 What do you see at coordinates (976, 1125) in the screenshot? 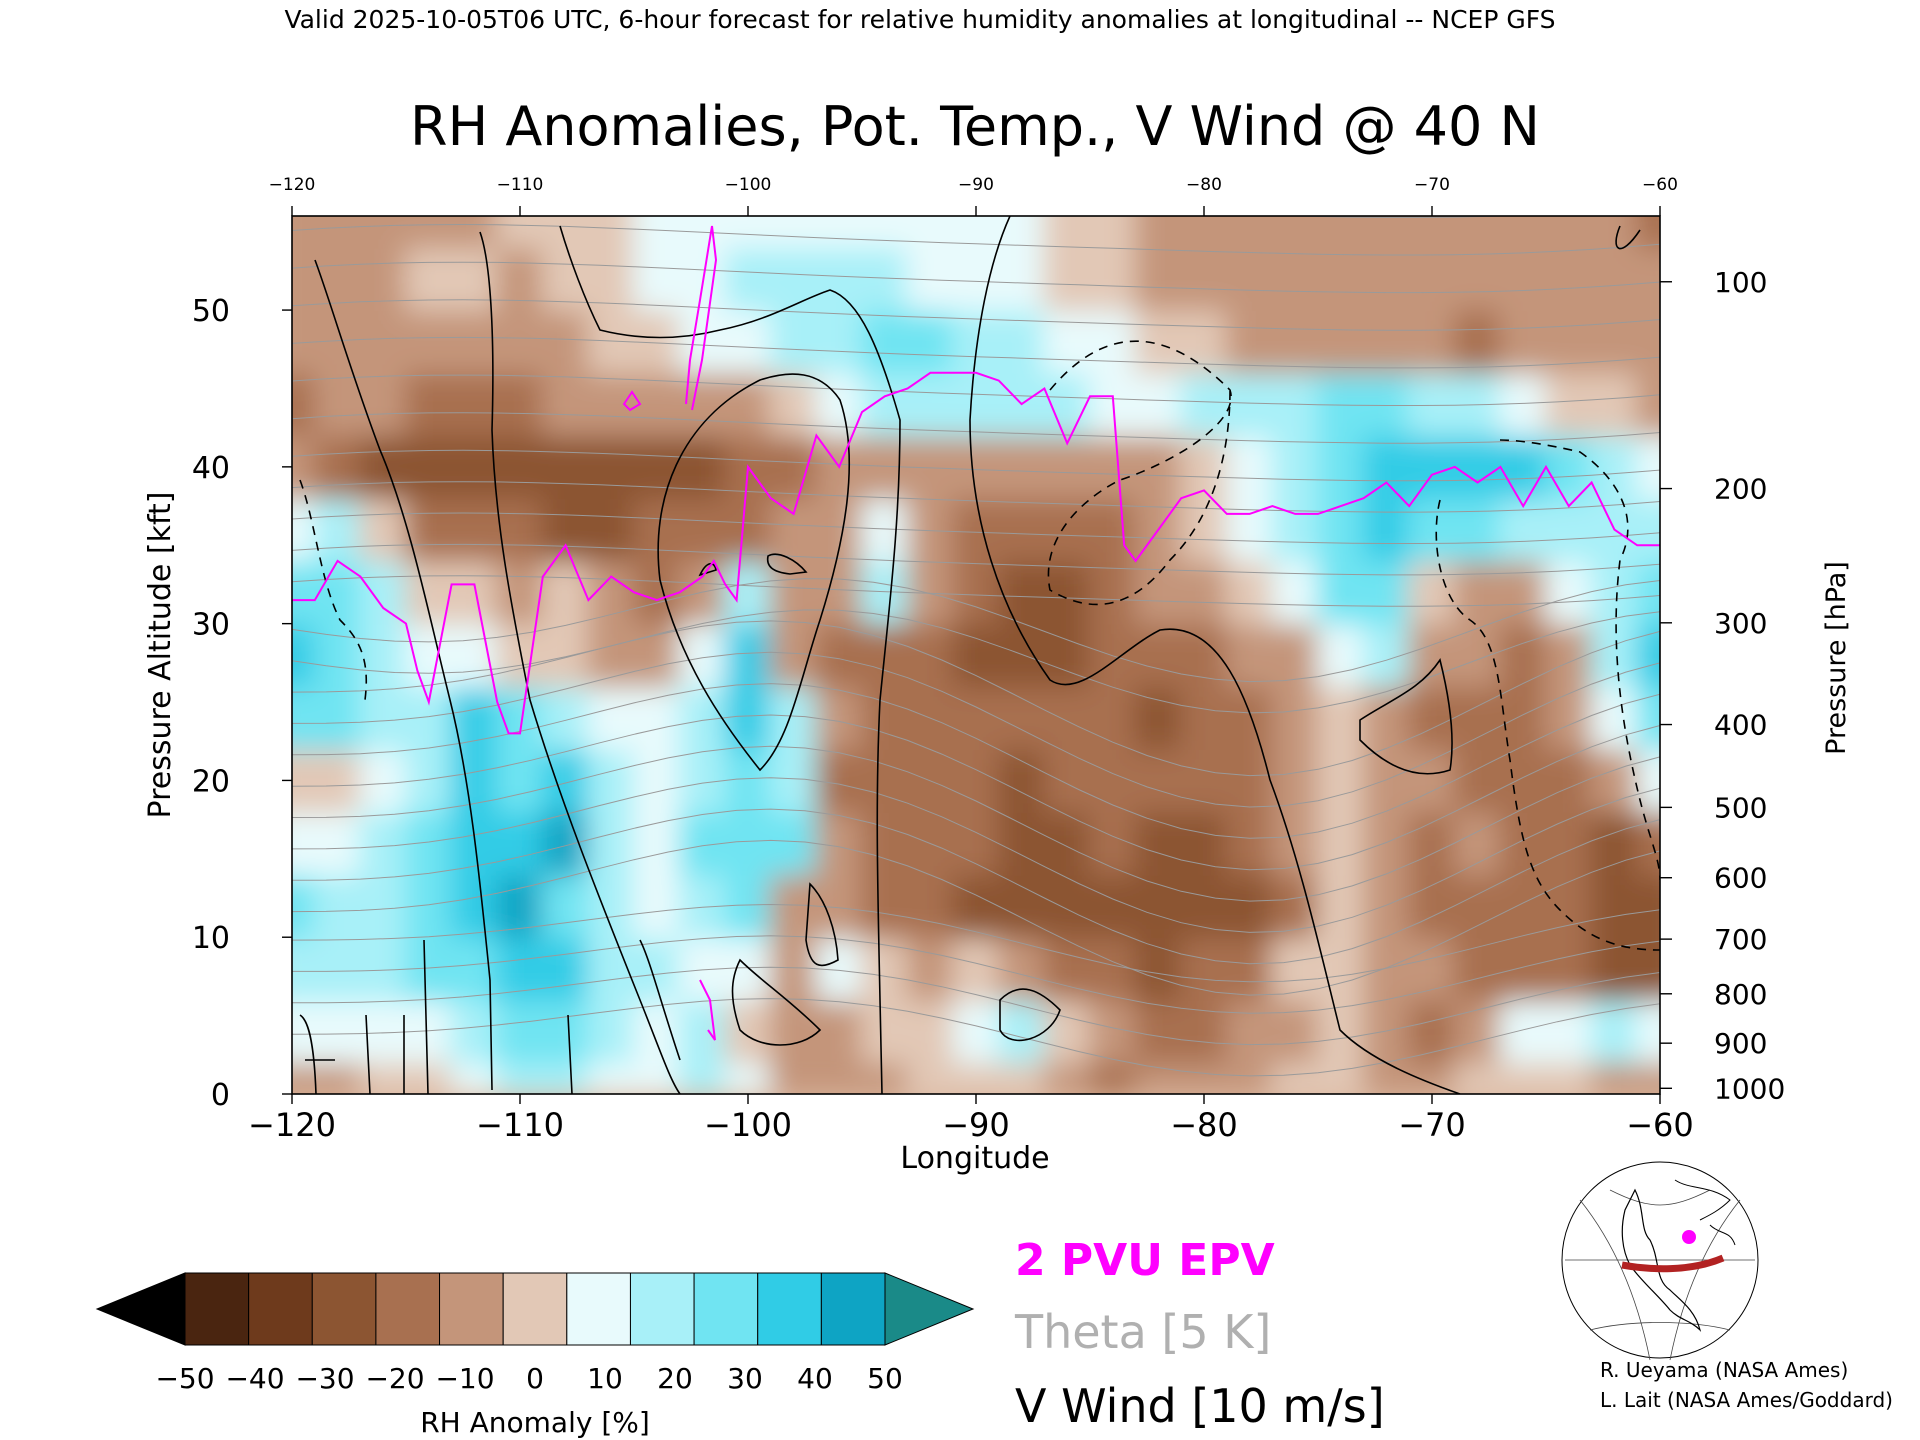
I see `x-tick-label: −90` at bounding box center [976, 1125].